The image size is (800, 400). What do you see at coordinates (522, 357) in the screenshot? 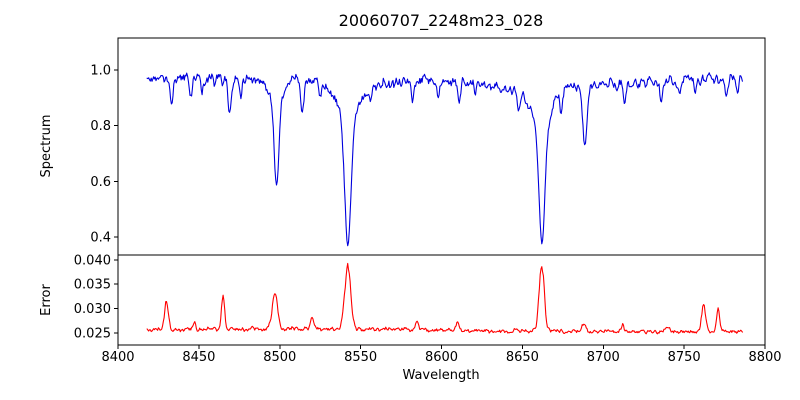
I see `x-tick-label: 8650` at bounding box center [522, 357].